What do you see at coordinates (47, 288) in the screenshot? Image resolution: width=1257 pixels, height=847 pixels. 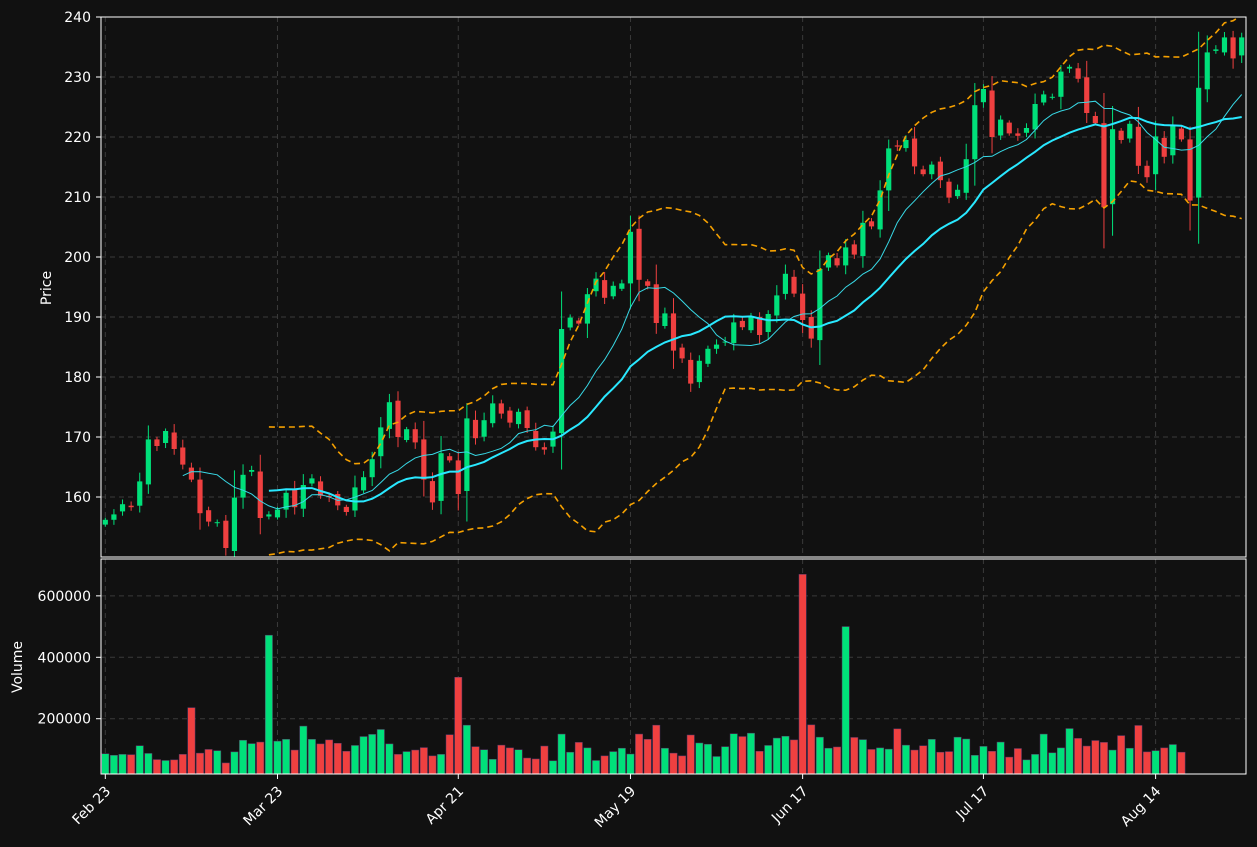 I see `price-axis-label: Price` at bounding box center [47, 288].